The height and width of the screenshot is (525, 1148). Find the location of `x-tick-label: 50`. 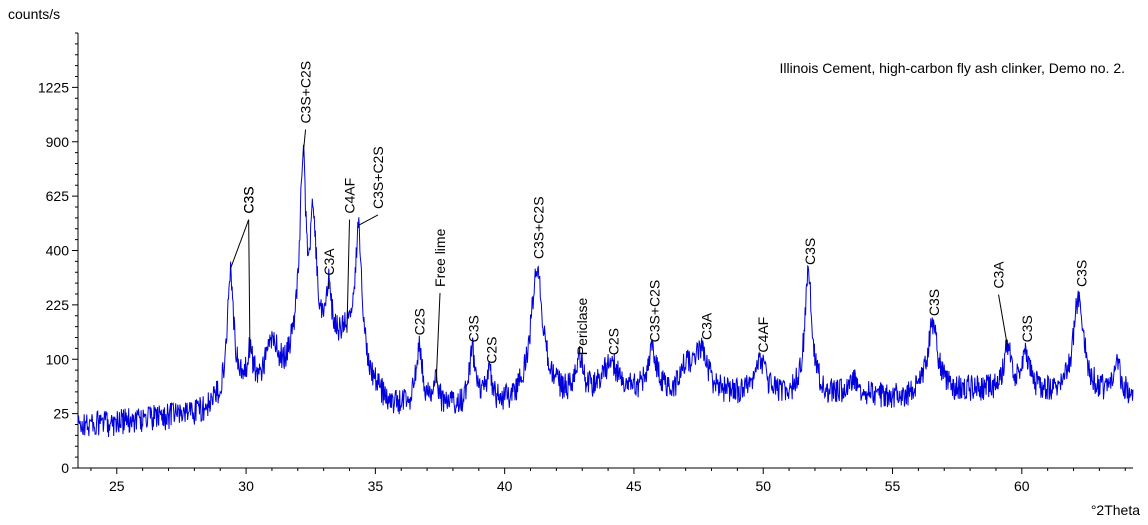

x-tick-label: 50 is located at coordinates (763, 486).